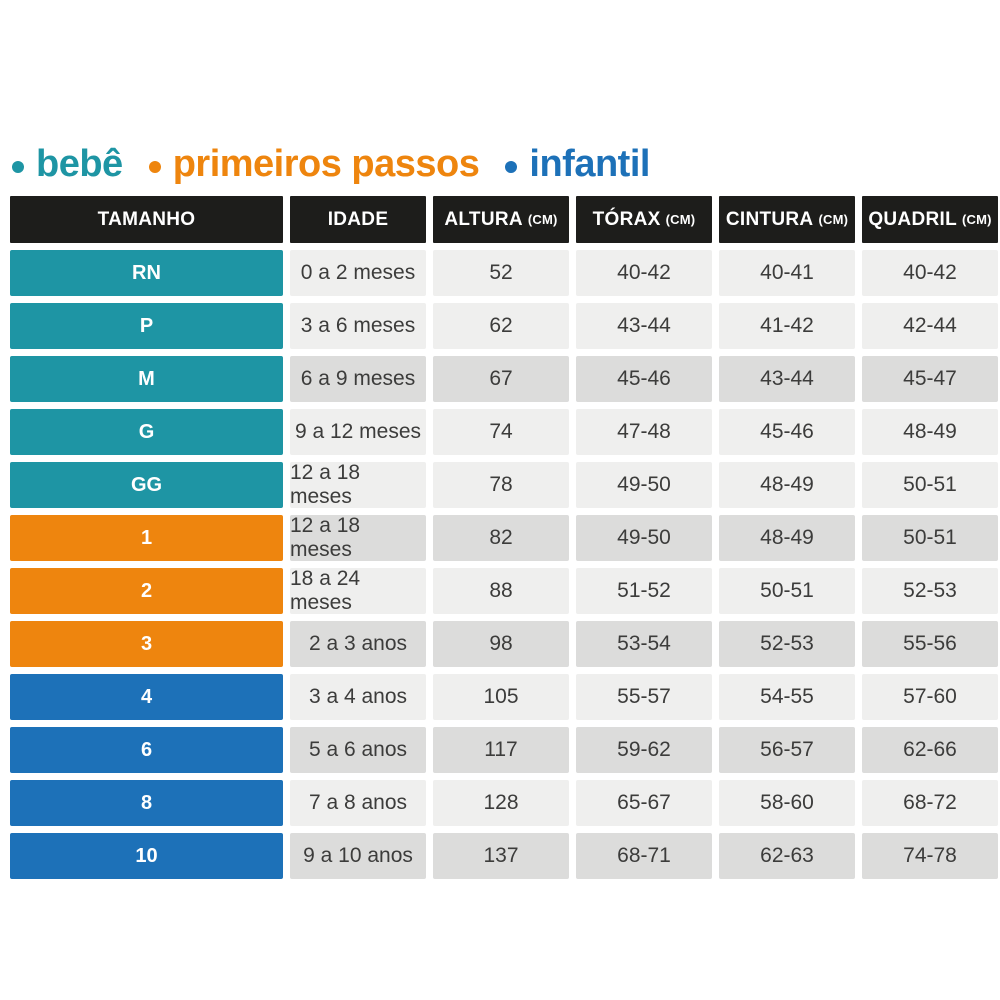  Describe the element at coordinates (146, 273) in the screenshot. I see `size-cell-rn: RN` at that location.